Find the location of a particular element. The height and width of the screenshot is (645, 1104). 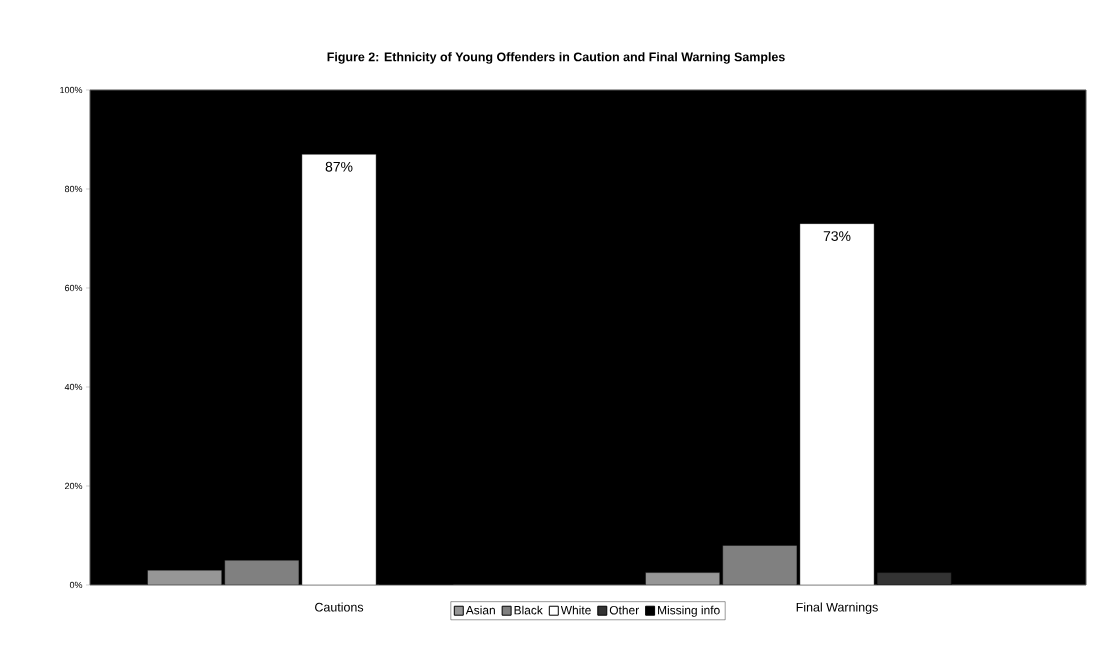

y-tick-label: 80% is located at coordinates (73, 189).